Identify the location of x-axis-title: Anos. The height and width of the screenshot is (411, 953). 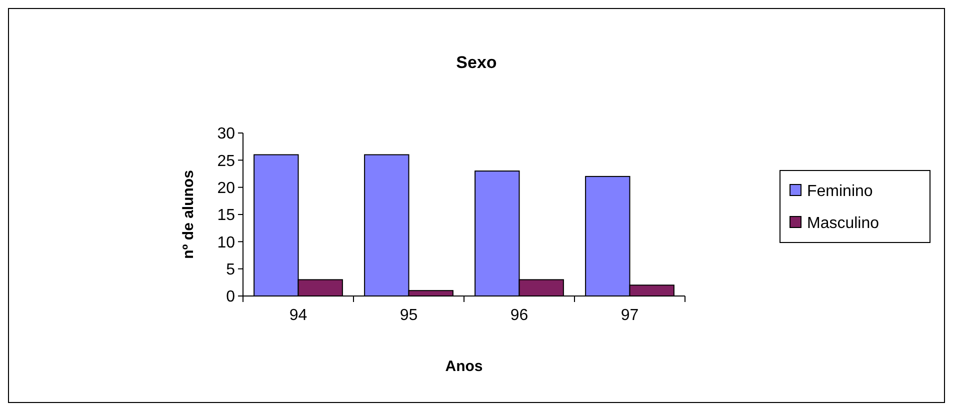
(464, 366).